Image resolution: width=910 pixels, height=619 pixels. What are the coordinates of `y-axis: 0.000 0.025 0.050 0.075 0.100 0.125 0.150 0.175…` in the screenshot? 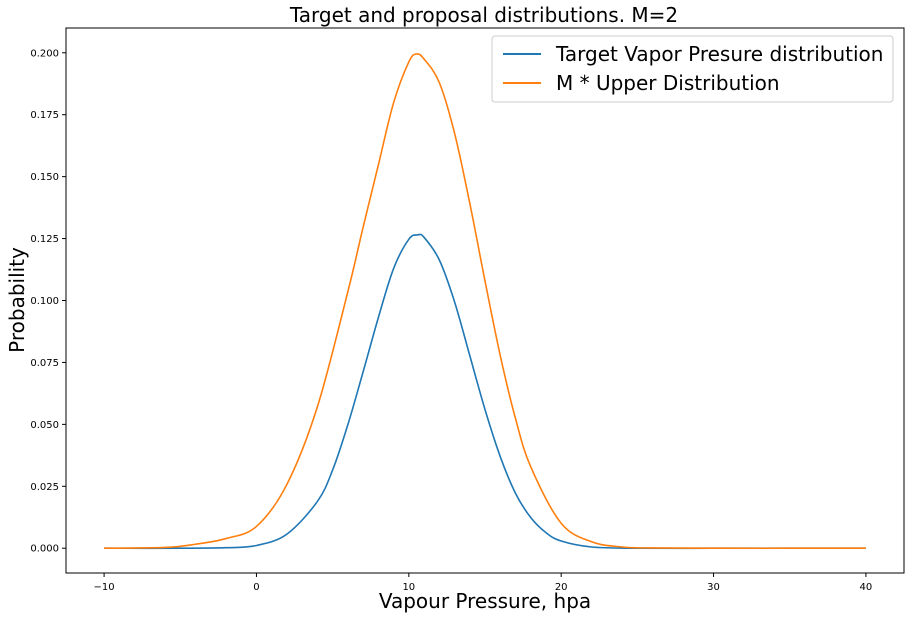 It's located at (48, 301).